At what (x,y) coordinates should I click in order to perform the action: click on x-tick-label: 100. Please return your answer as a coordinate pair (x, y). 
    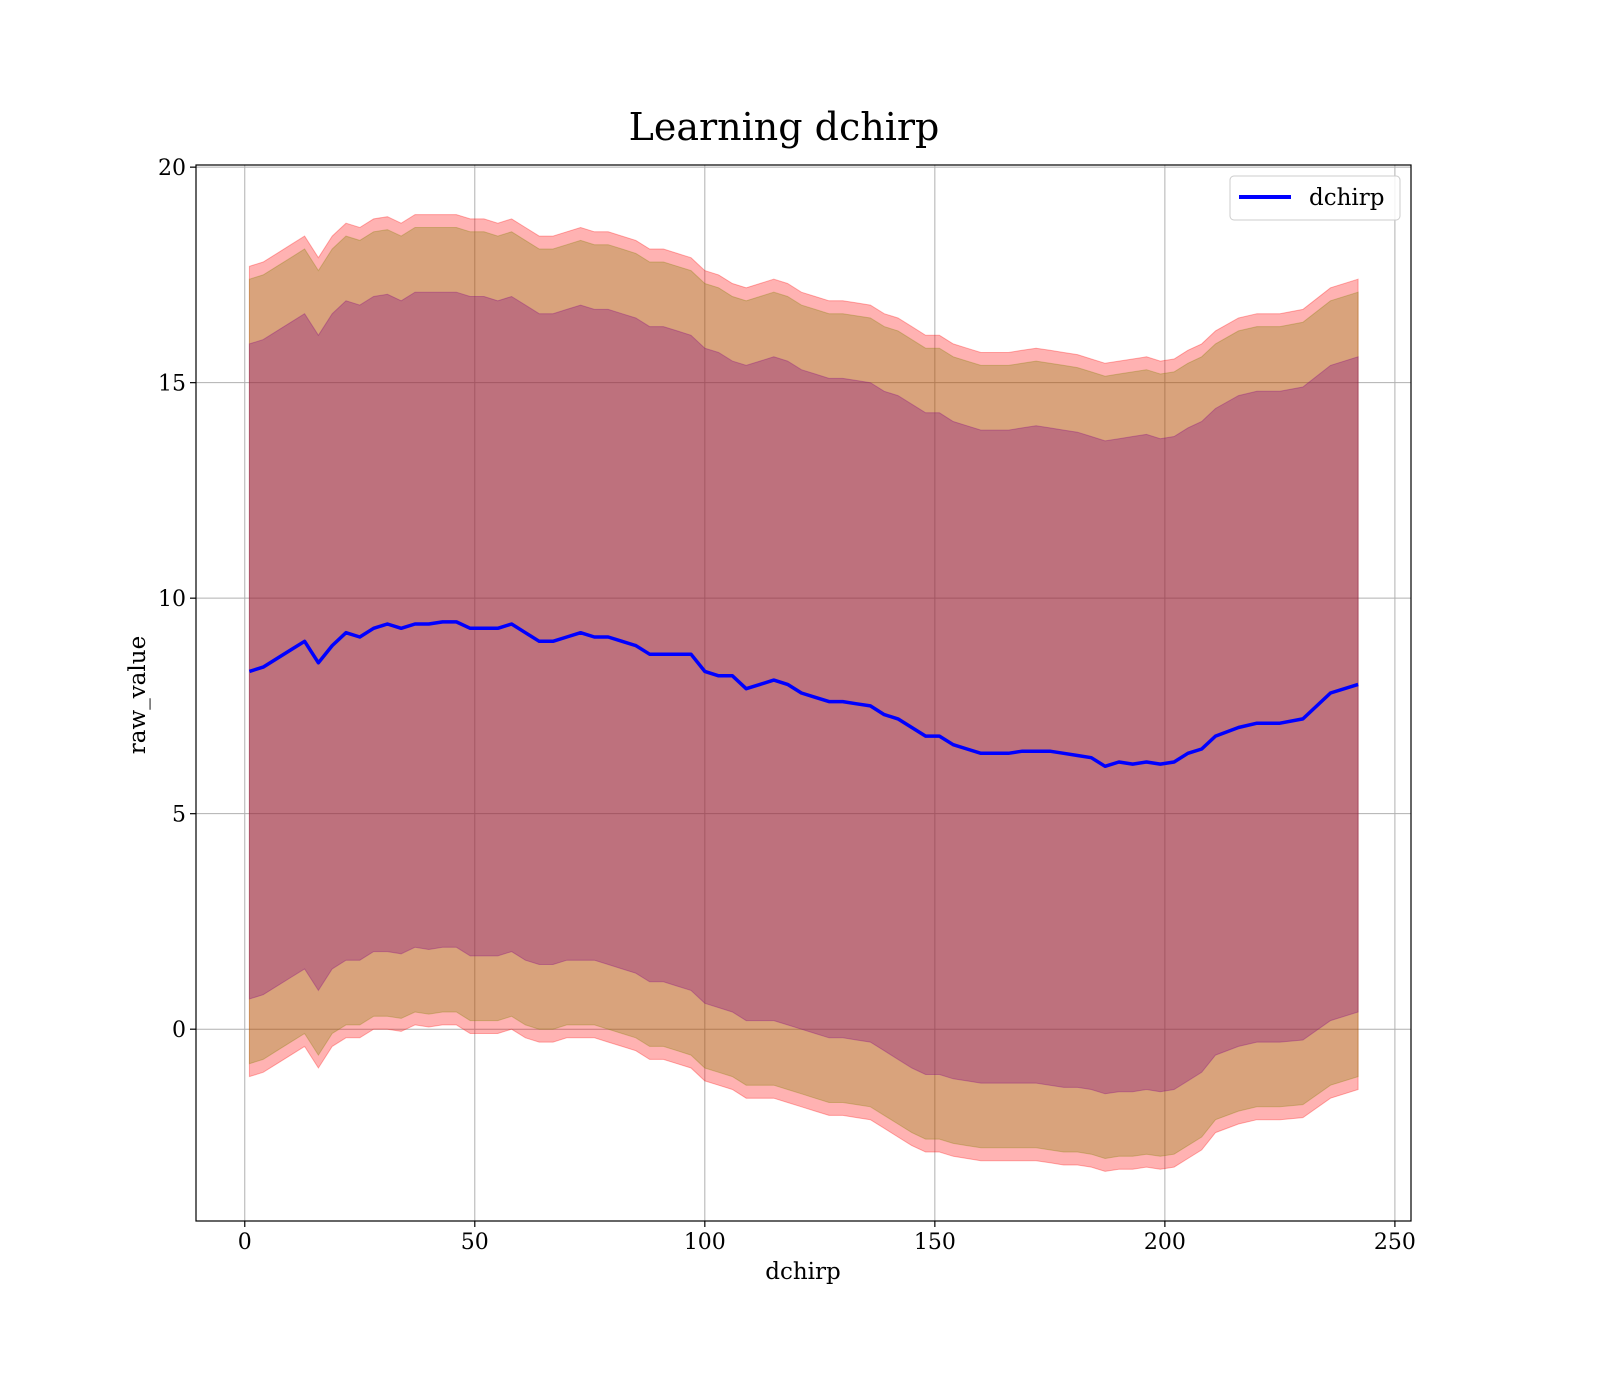
    Looking at the image, I should click on (705, 1242).